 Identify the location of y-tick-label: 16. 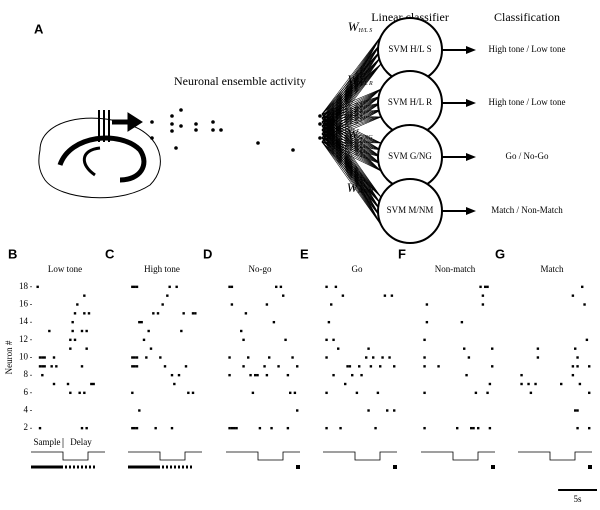
(24, 304).